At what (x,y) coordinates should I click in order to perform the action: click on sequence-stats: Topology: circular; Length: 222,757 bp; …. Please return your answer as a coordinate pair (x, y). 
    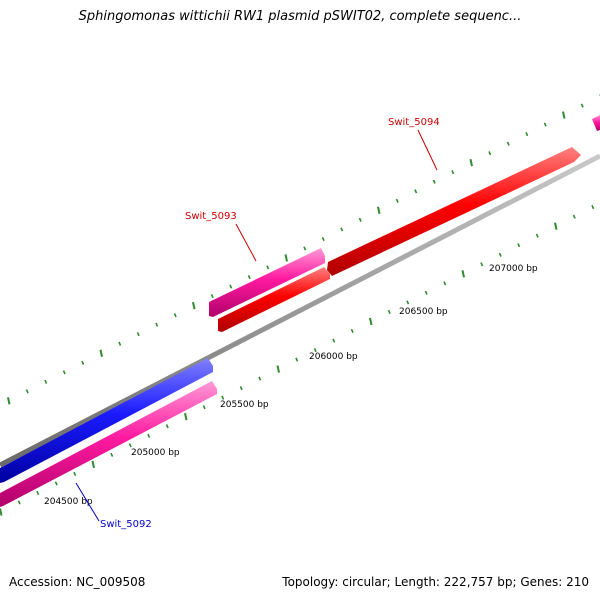
    Looking at the image, I should click on (435, 582).